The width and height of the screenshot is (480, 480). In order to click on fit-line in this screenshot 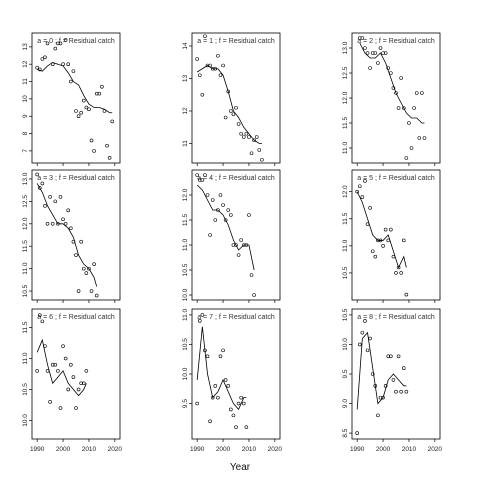, I will do `click(381, 370)`.